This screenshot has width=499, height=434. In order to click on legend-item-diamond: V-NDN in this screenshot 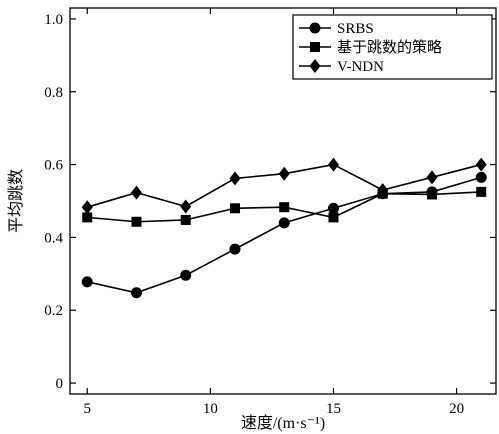, I will do `click(341, 67)`.